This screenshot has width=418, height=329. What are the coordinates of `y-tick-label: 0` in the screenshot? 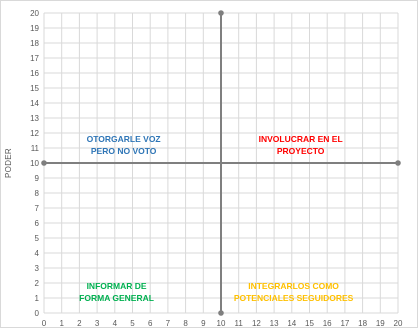 It's located at (37, 313).